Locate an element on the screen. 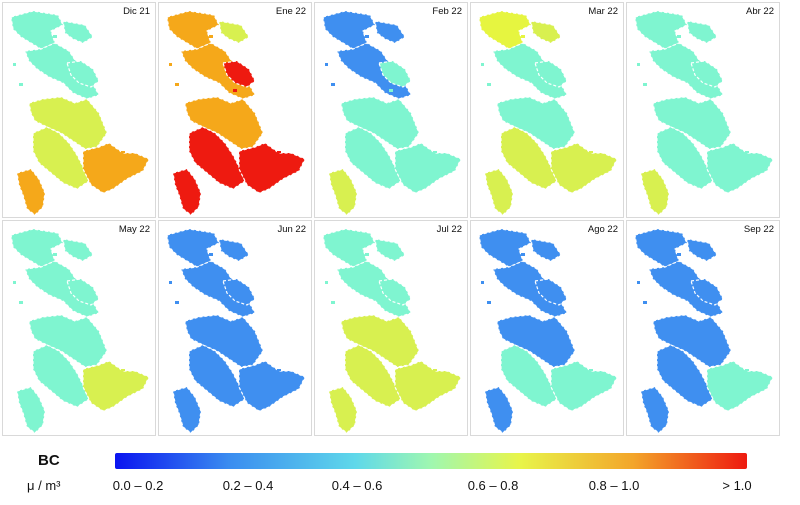  map-panel: Ene 22 is located at coordinates (235, 110).